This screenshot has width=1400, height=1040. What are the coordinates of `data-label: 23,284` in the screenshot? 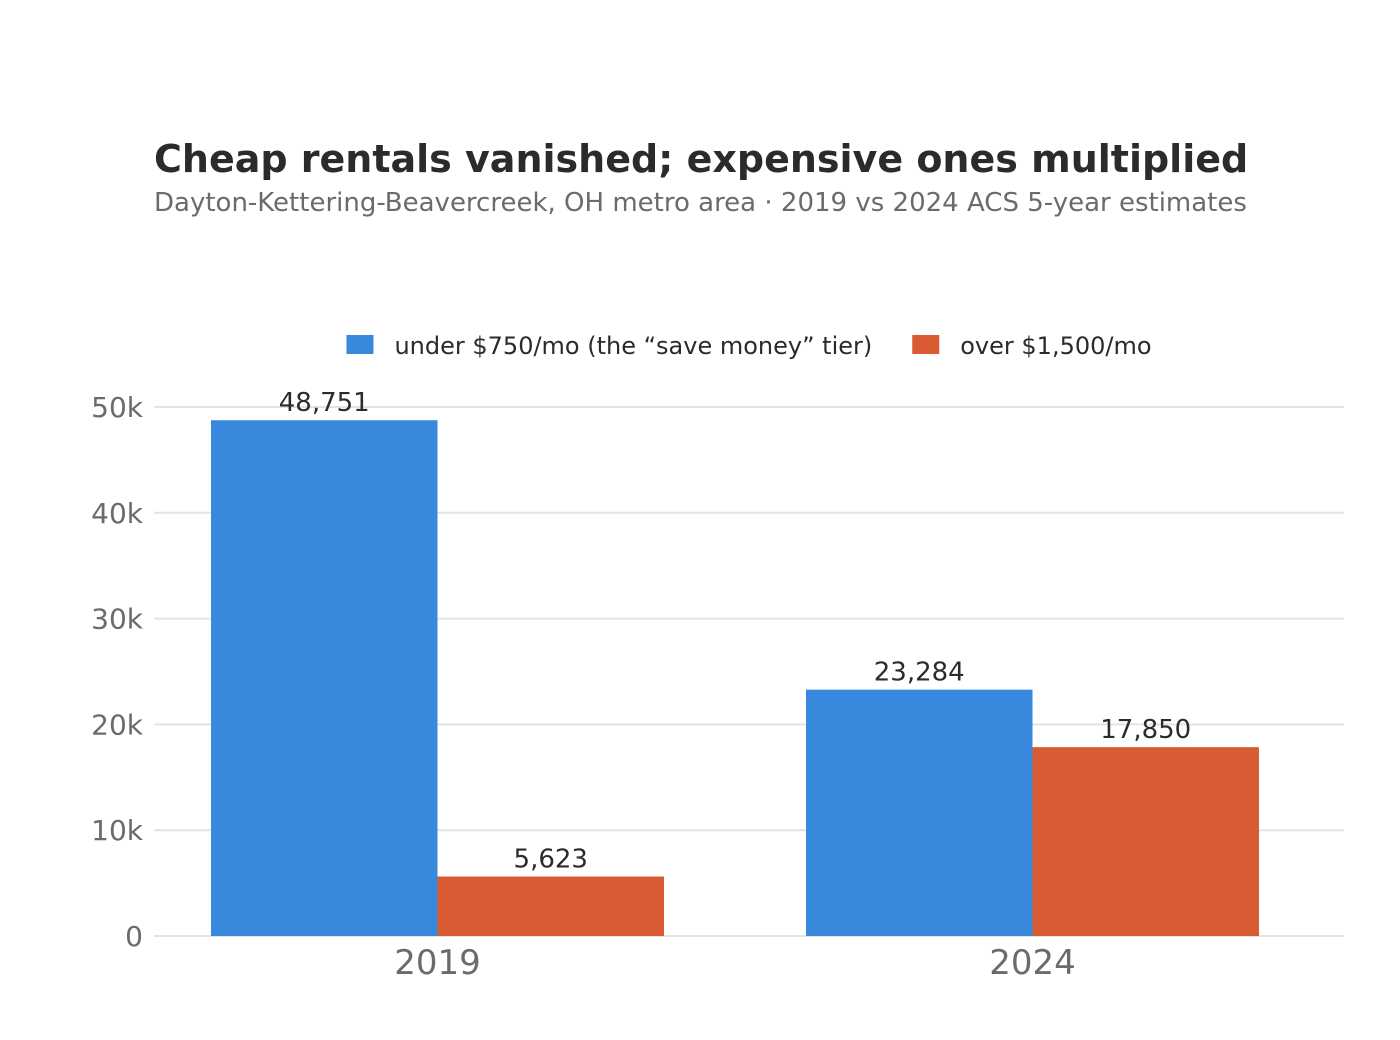 It's located at (919, 673).